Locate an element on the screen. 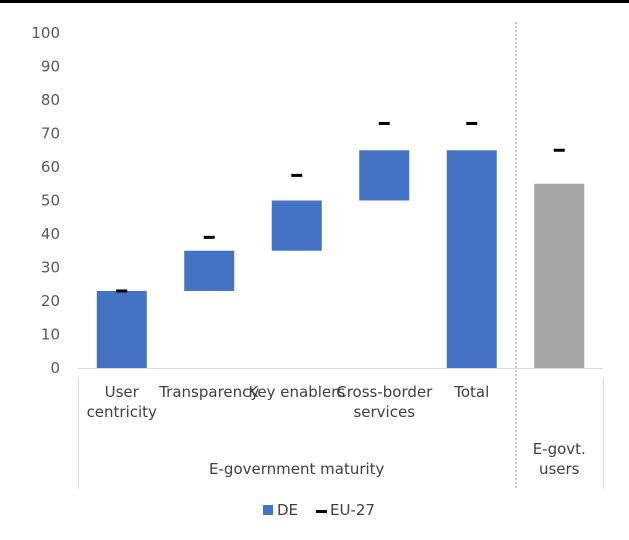  y-tick-label: 40 is located at coordinates (50, 234).